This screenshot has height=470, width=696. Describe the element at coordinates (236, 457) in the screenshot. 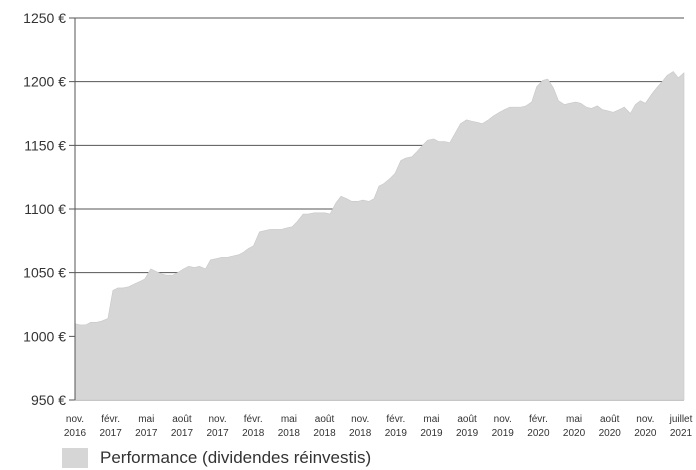

I see `legend-label: Performance (dividendes réinvestis)` at that location.